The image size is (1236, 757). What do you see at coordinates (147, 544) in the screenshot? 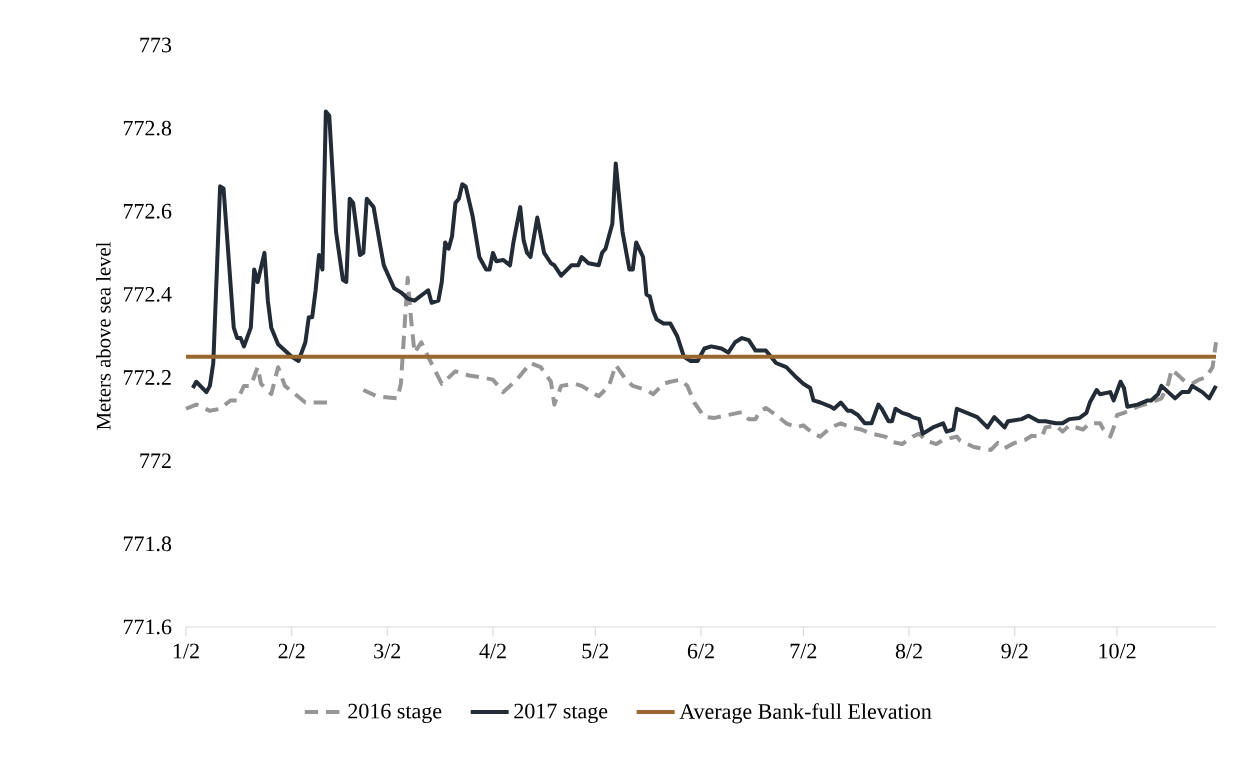
I see `y-tick-label: 771.8` at bounding box center [147, 544].